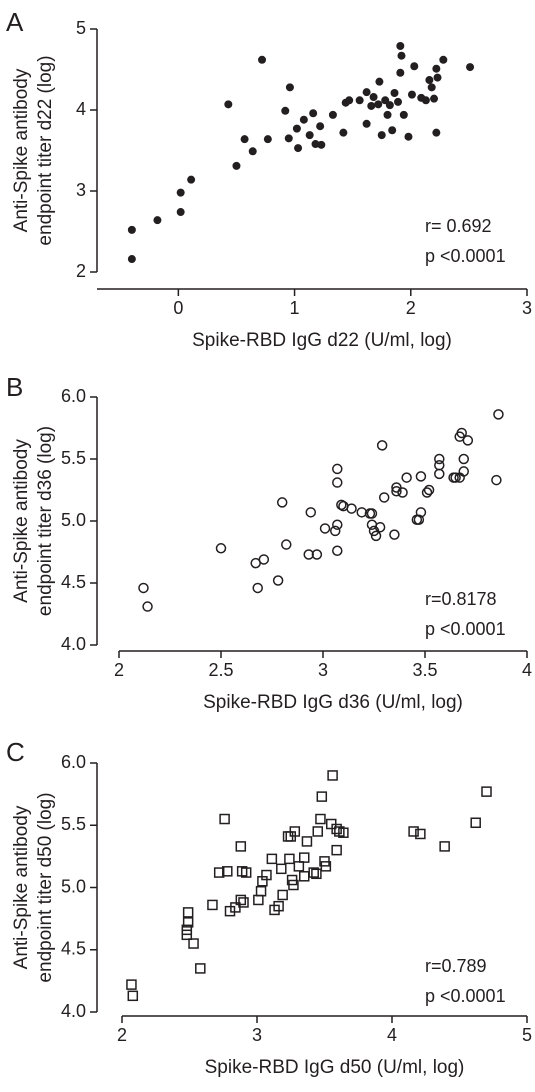 This screenshot has height=1092, width=535. Describe the element at coordinates (45, 887) in the screenshot. I see `y-axis-label: endpoint titer d50 (log)` at that location.